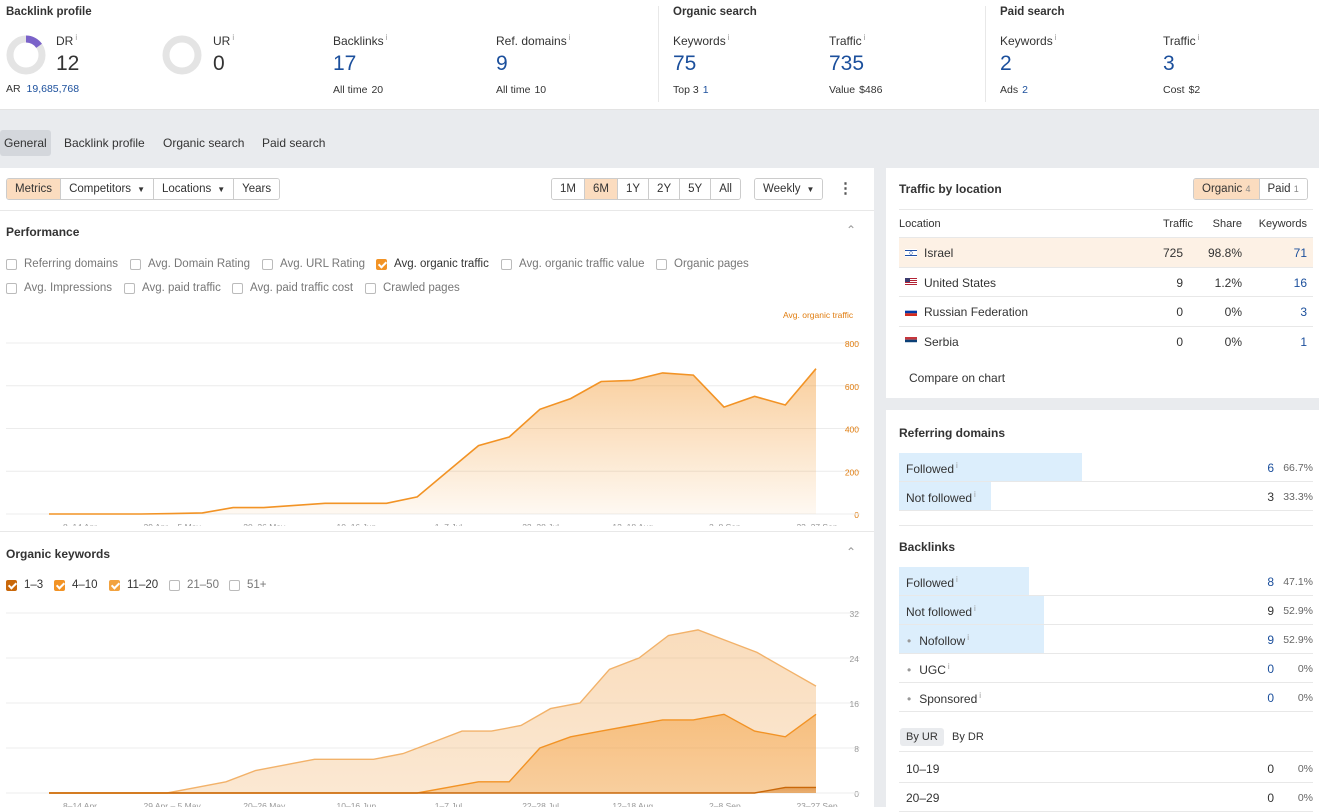 This screenshot has height=812, width=1319. What do you see at coordinates (412, 288) in the screenshot?
I see `checkbox-crawled-pages: Crawled pages` at bounding box center [412, 288].